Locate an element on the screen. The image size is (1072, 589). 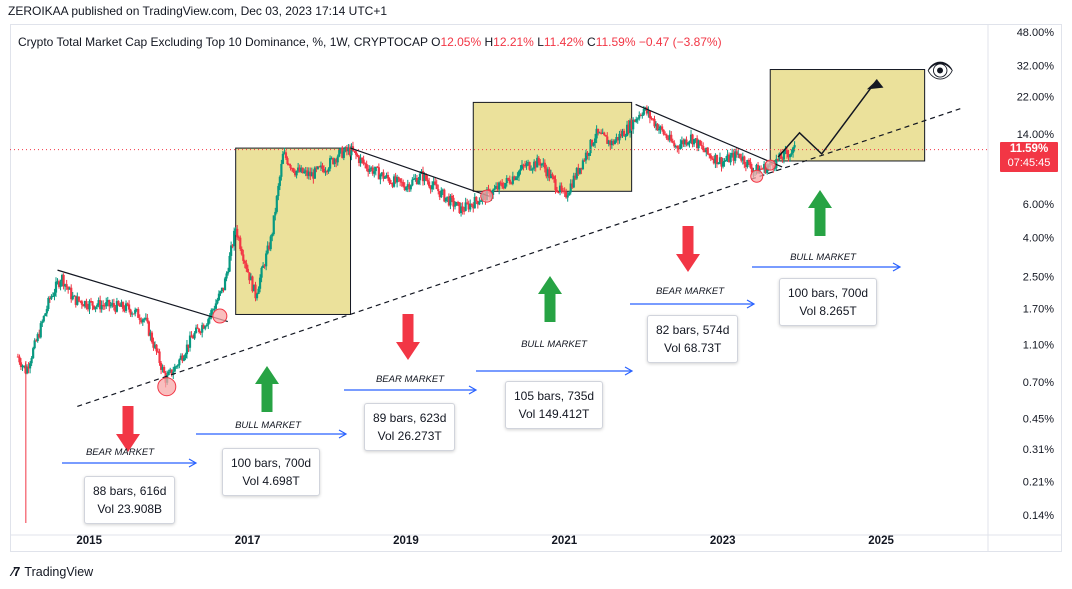
breakout-circle is located at coordinates (220, 316).